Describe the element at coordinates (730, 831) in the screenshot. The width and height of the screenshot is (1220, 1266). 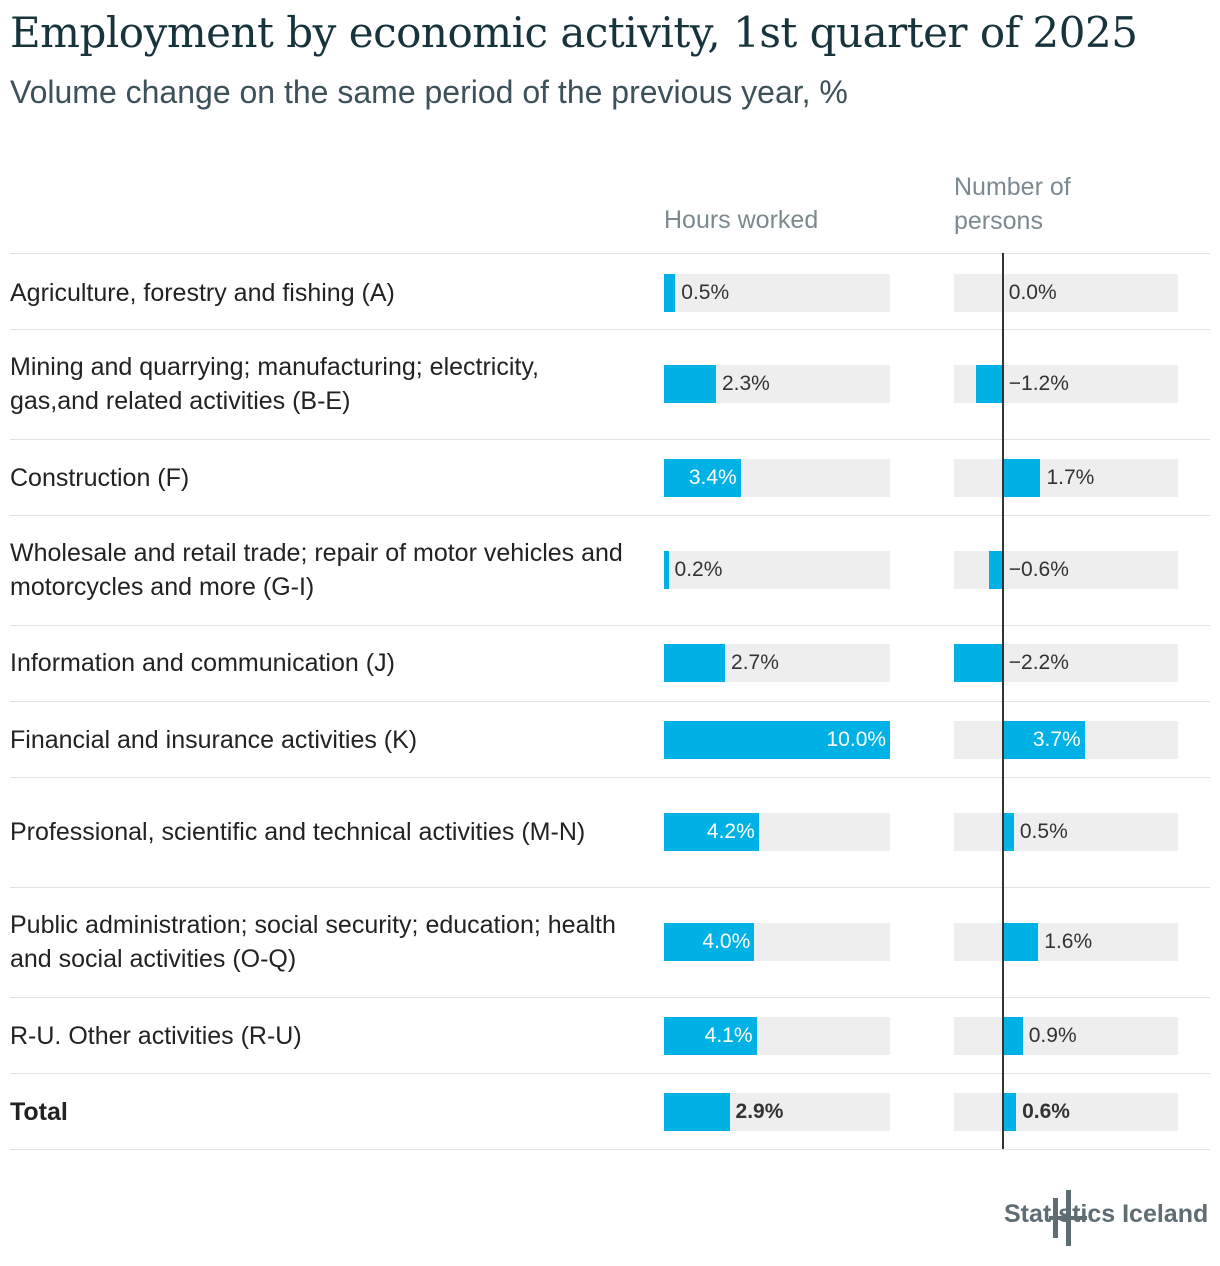
I see `value-label: 4.2%` at that location.